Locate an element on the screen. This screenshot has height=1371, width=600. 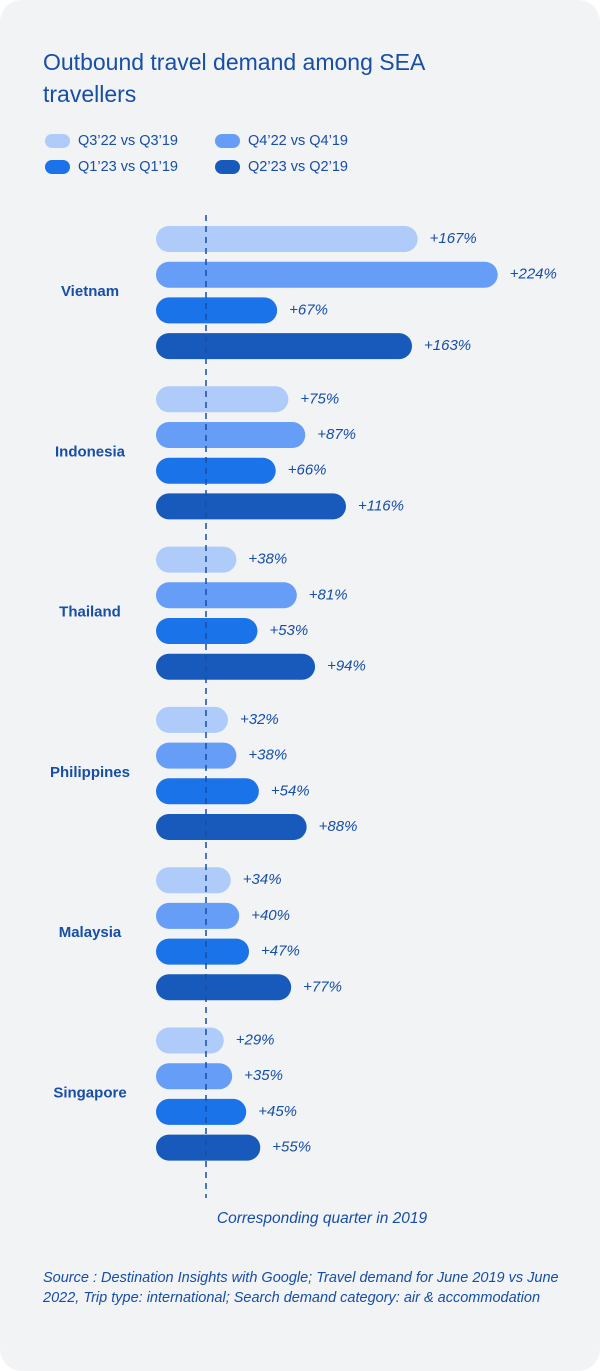
value-label: +66% is located at coordinates (307, 470).